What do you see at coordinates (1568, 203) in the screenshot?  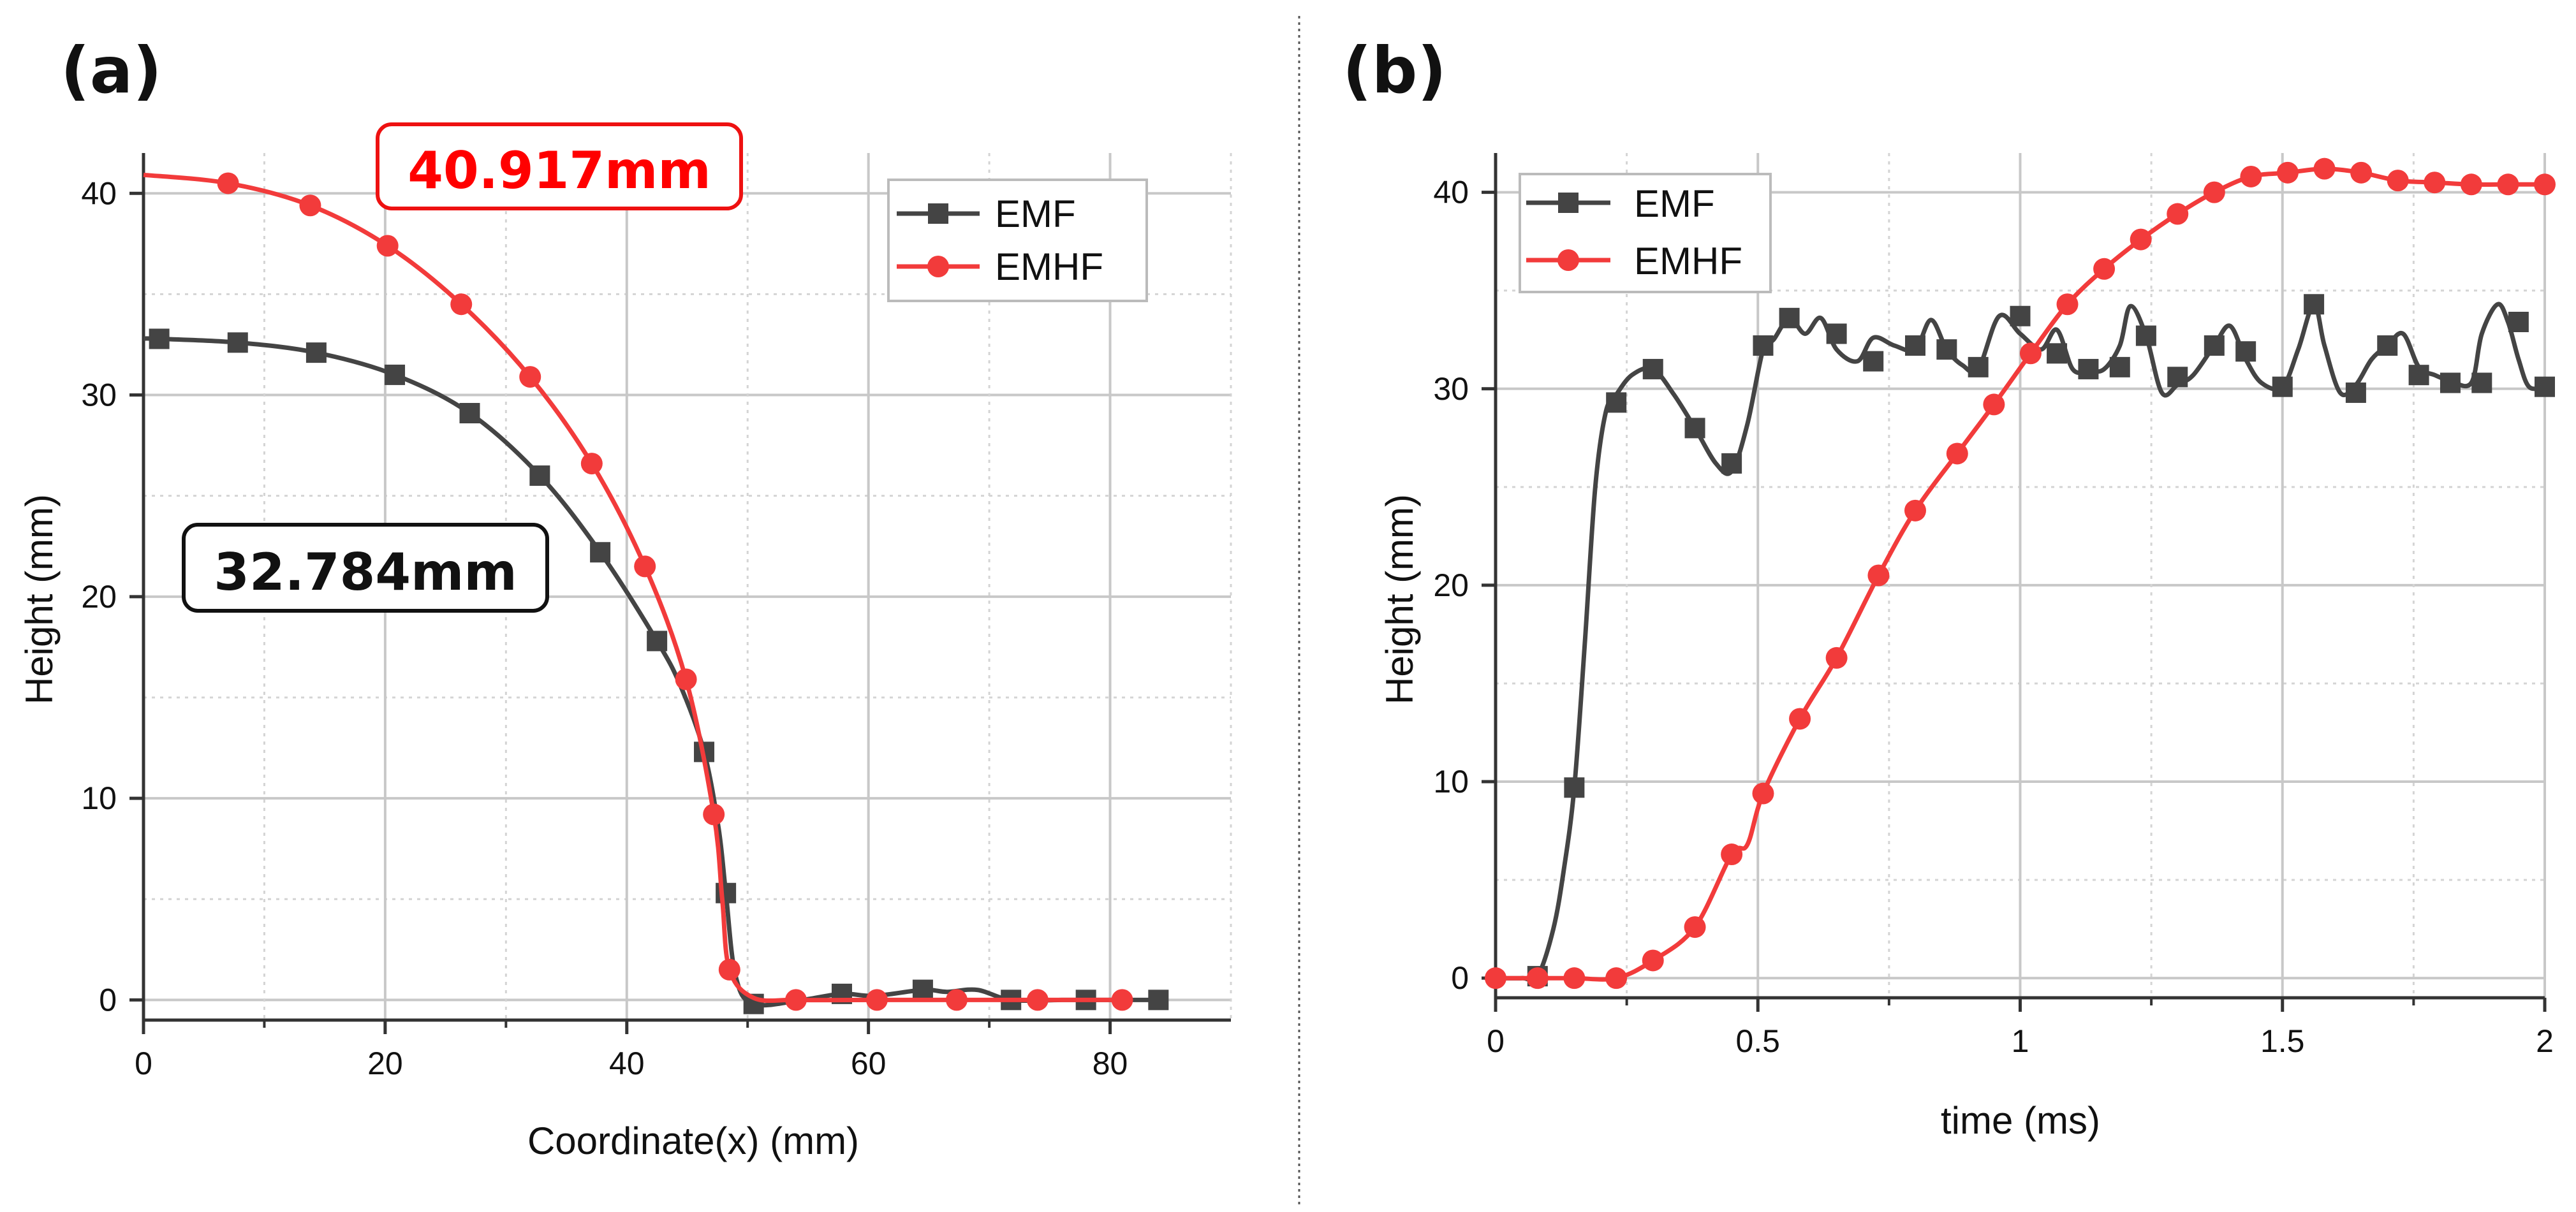 I see `legend-b-emf-marker` at bounding box center [1568, 203].